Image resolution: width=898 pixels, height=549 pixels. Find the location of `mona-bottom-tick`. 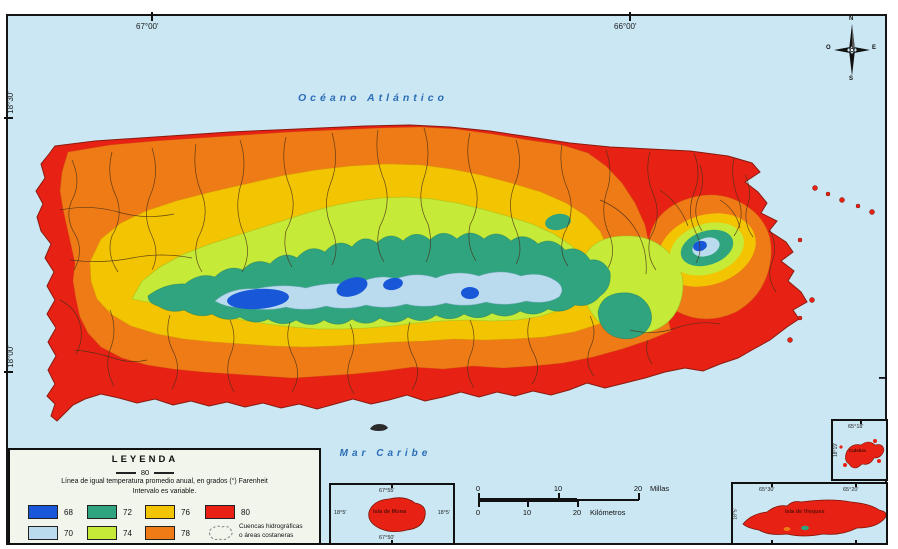

mona-bottom-tick is located at coordinates (392, 542).